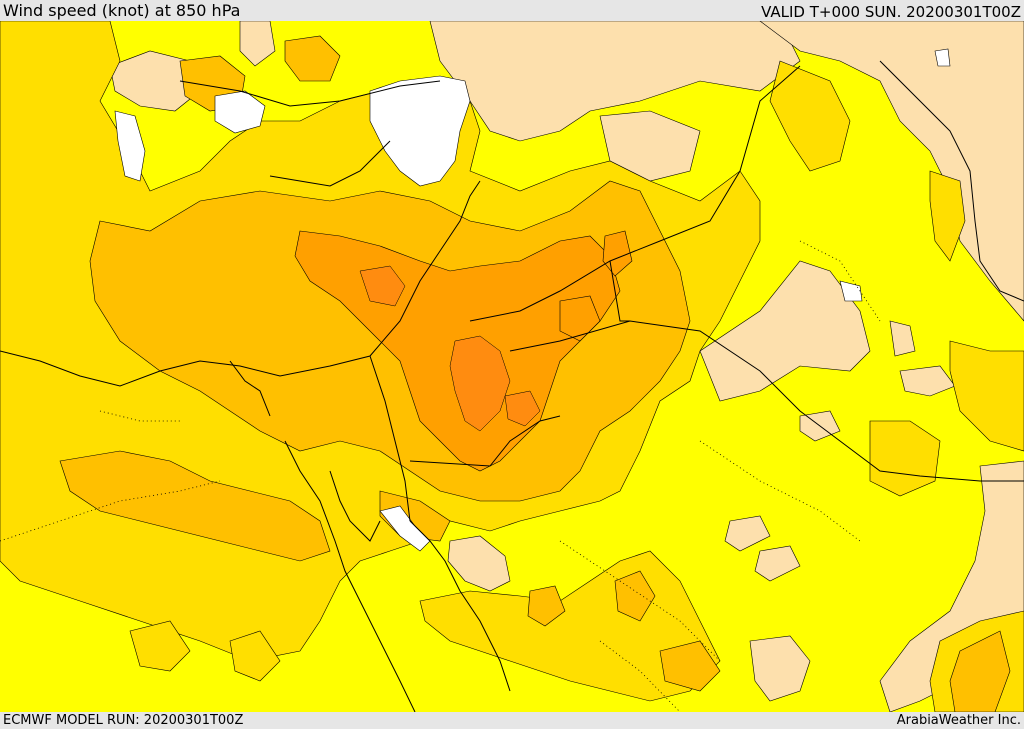 The width and height of the screenshot is (1024, 729). Describe the element at coordinates (123, 720) in the screenshot. I see `model-run: ECMWF MODEL RUN: 20200301T00Z` at that location.